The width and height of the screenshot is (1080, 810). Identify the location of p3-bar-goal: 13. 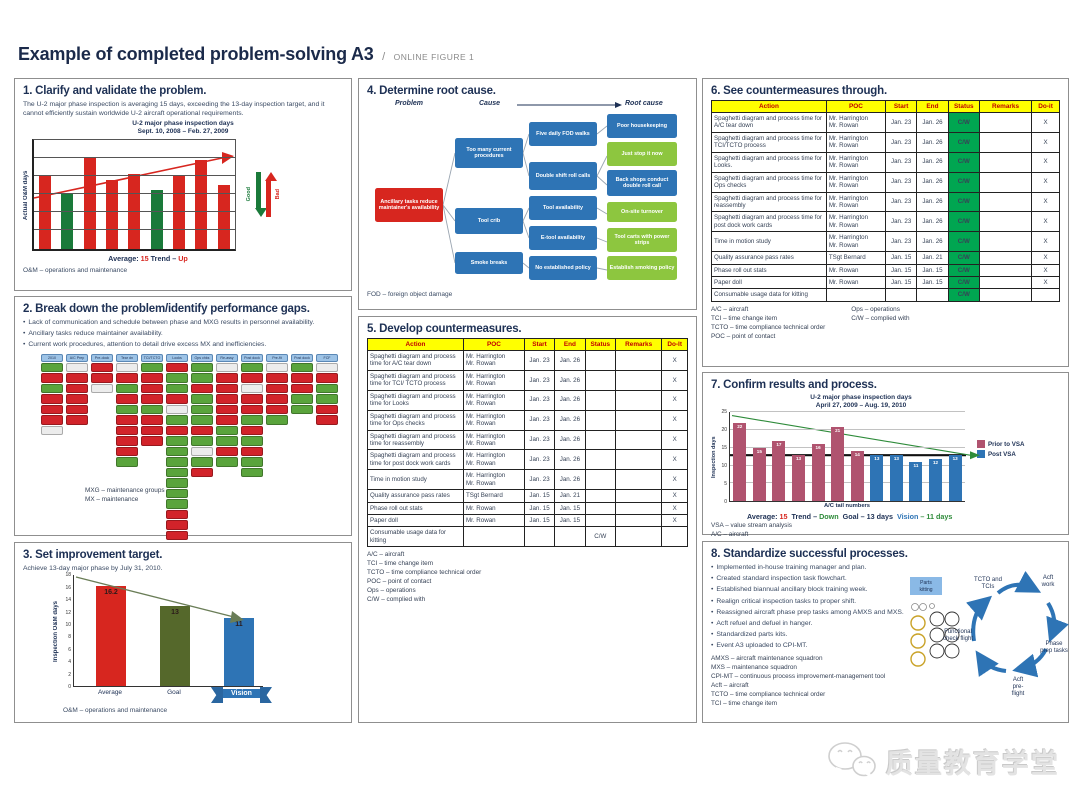
(175, 646).